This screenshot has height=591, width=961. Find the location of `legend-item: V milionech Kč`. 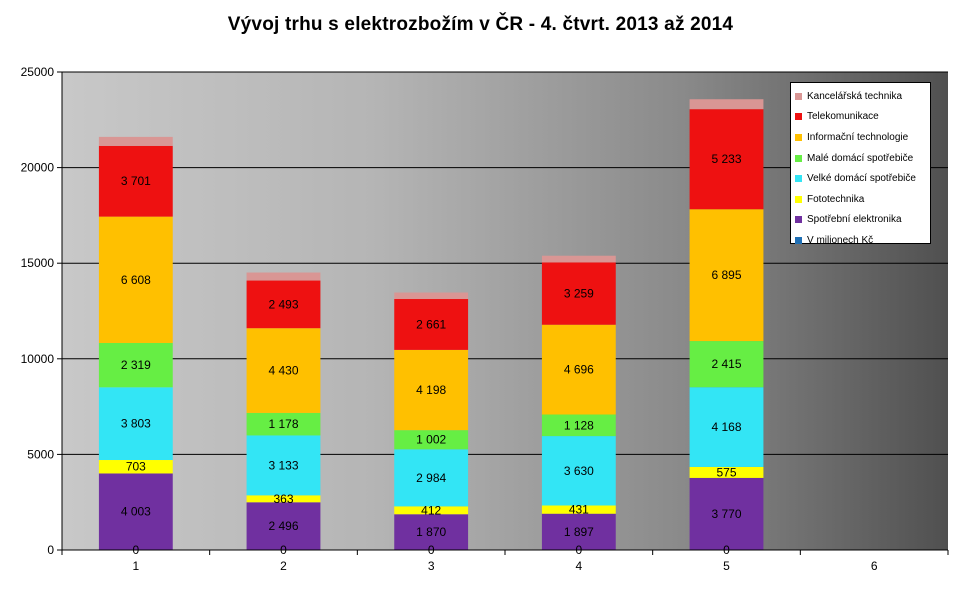

legend-item: V milionech Kč is located at coordinates (860, 240).